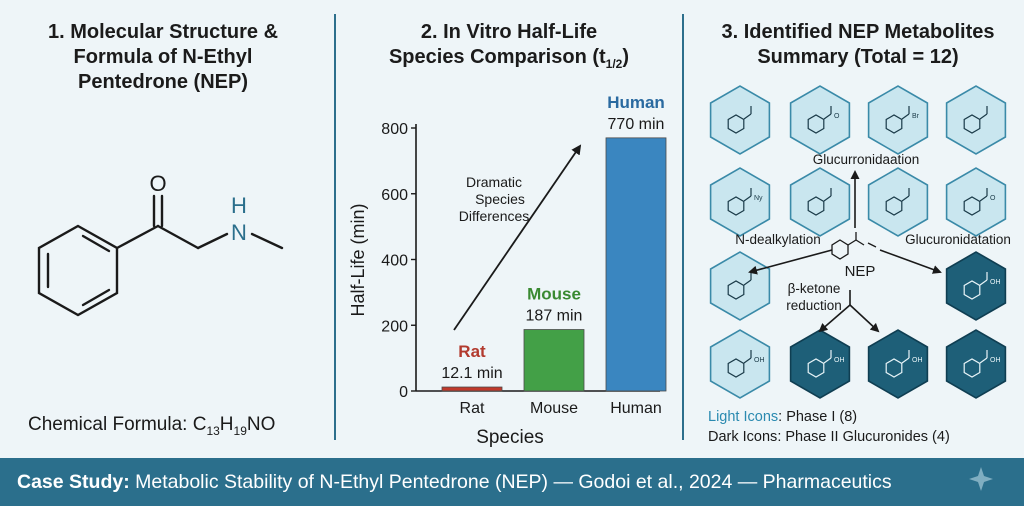 This screenshot has width=1024, height=506. What do you see at coordinates (157, 183) in the screenshot?
I see `atom-oxygen: O` at bounding box center [157, 183].